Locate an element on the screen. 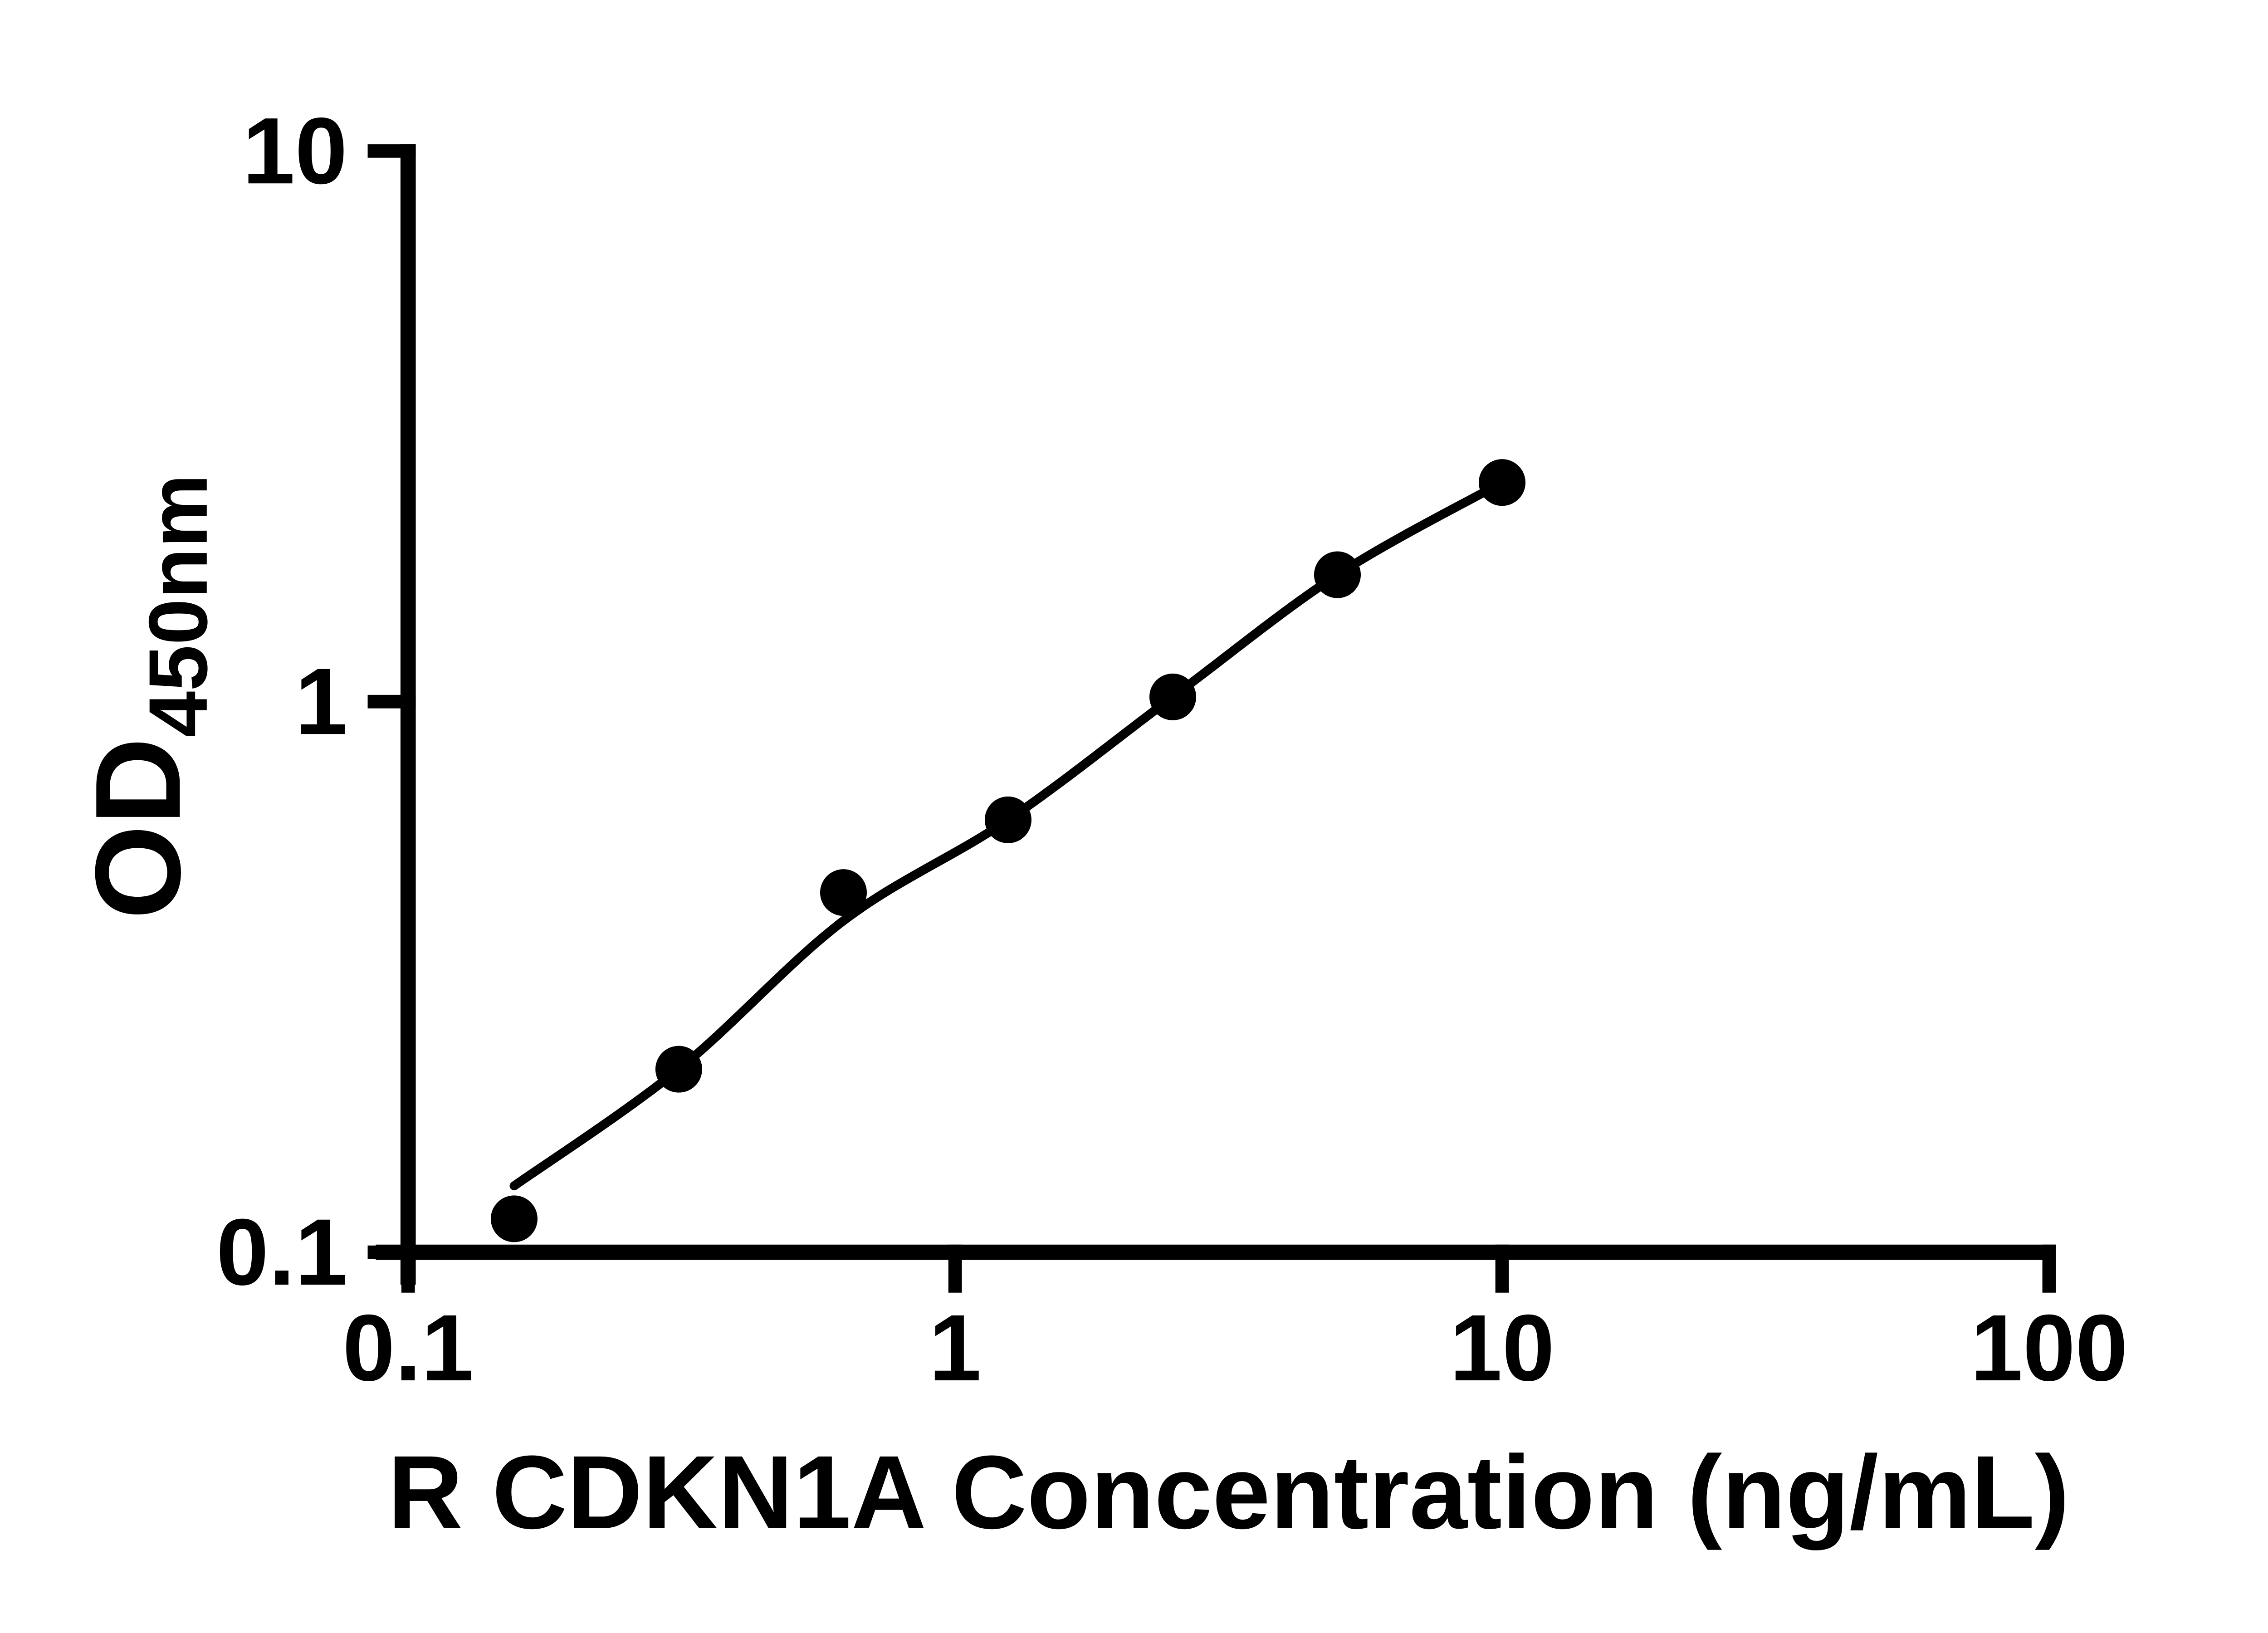 The height and width of the screenshot is (1633, 2268). x-axis-title: R CDKN1A Concentration (ng/mL) is located at coordinates (1229, 1492).